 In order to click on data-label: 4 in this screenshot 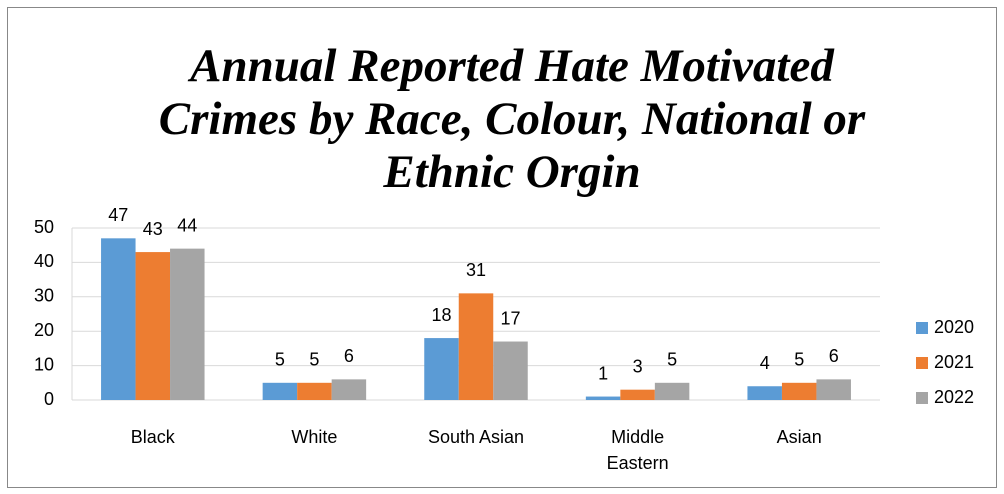, I will do `click(765, 363)`.